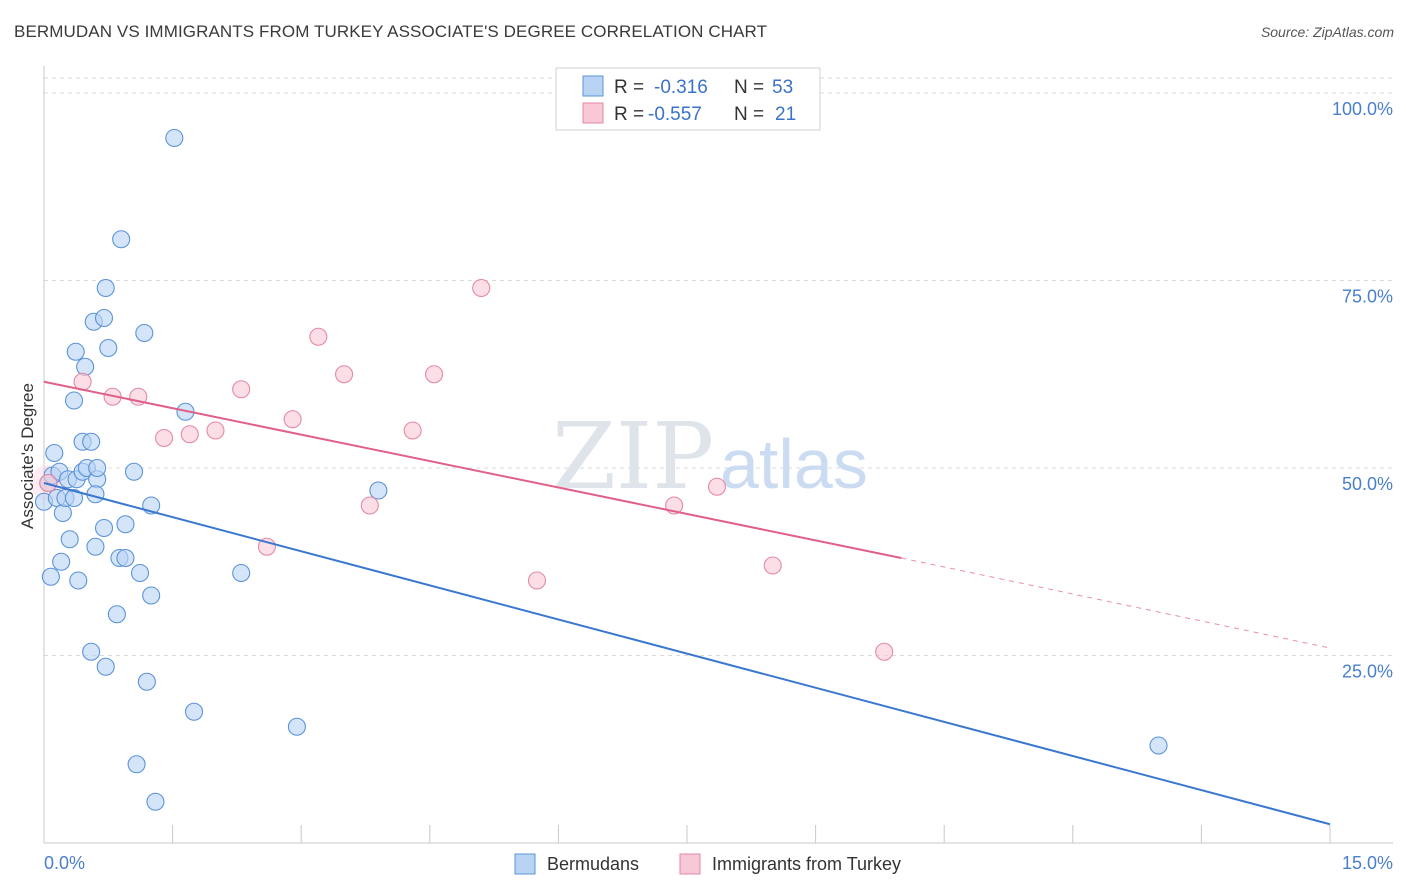  I want to click on legend-swatch-blue, so click(593, 86).